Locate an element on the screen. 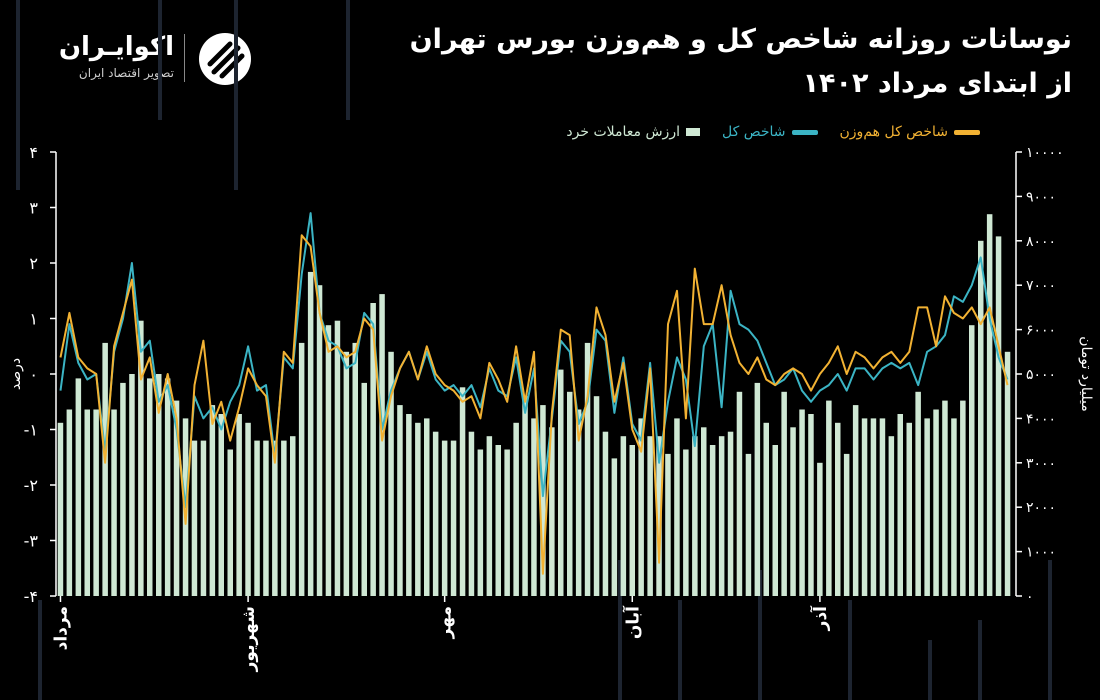  legend-item-equal-index: شاخص کل هم‌وزن is located at coordinates (910, 132).